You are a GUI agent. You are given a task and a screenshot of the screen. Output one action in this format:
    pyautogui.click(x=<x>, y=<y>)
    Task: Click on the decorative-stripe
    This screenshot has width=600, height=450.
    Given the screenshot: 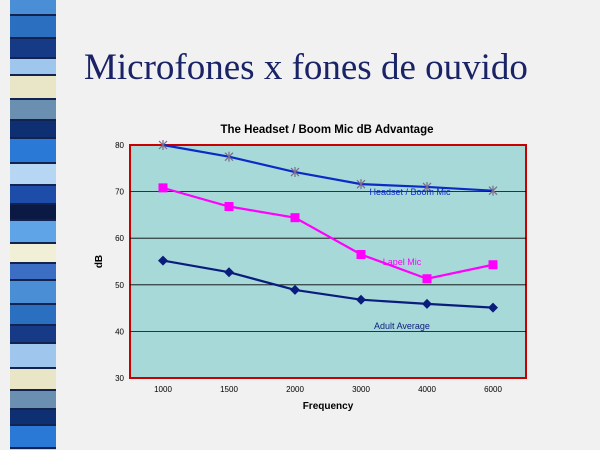 What is the action you would take?
    pyautogui.click(x=32, y=225)
    